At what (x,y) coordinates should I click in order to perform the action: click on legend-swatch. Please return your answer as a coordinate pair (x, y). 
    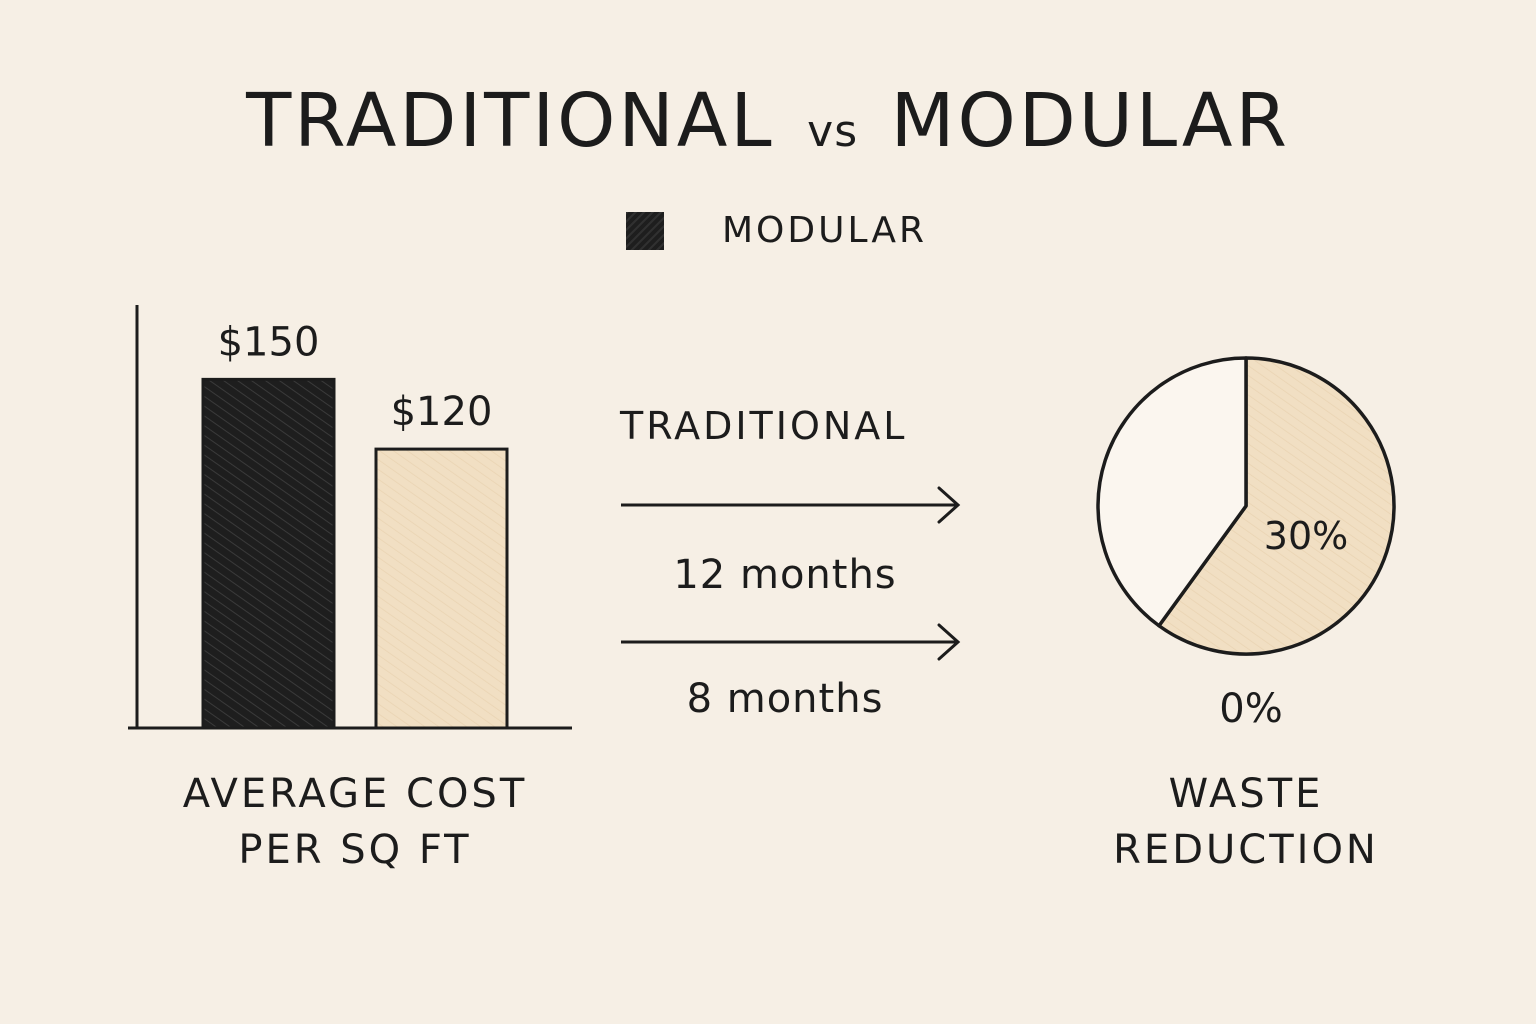
    Looking at the image, I should click on (645, 230).